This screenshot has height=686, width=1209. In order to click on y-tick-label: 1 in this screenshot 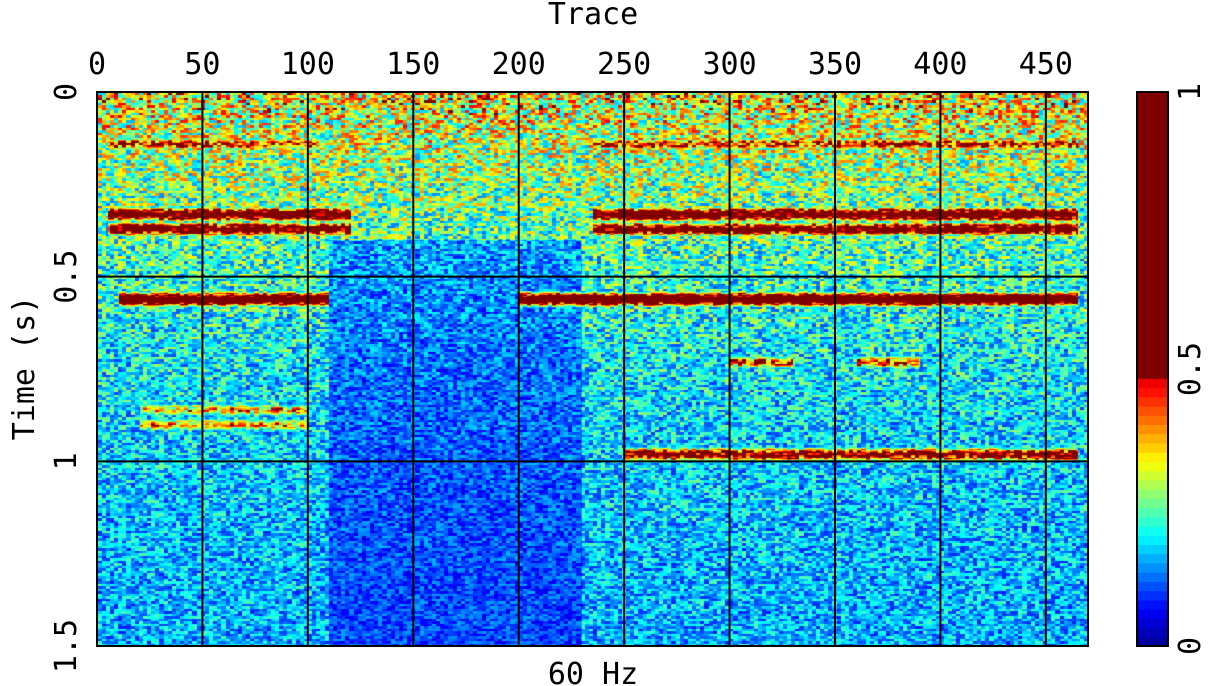, I will do `click(66, 461)`.